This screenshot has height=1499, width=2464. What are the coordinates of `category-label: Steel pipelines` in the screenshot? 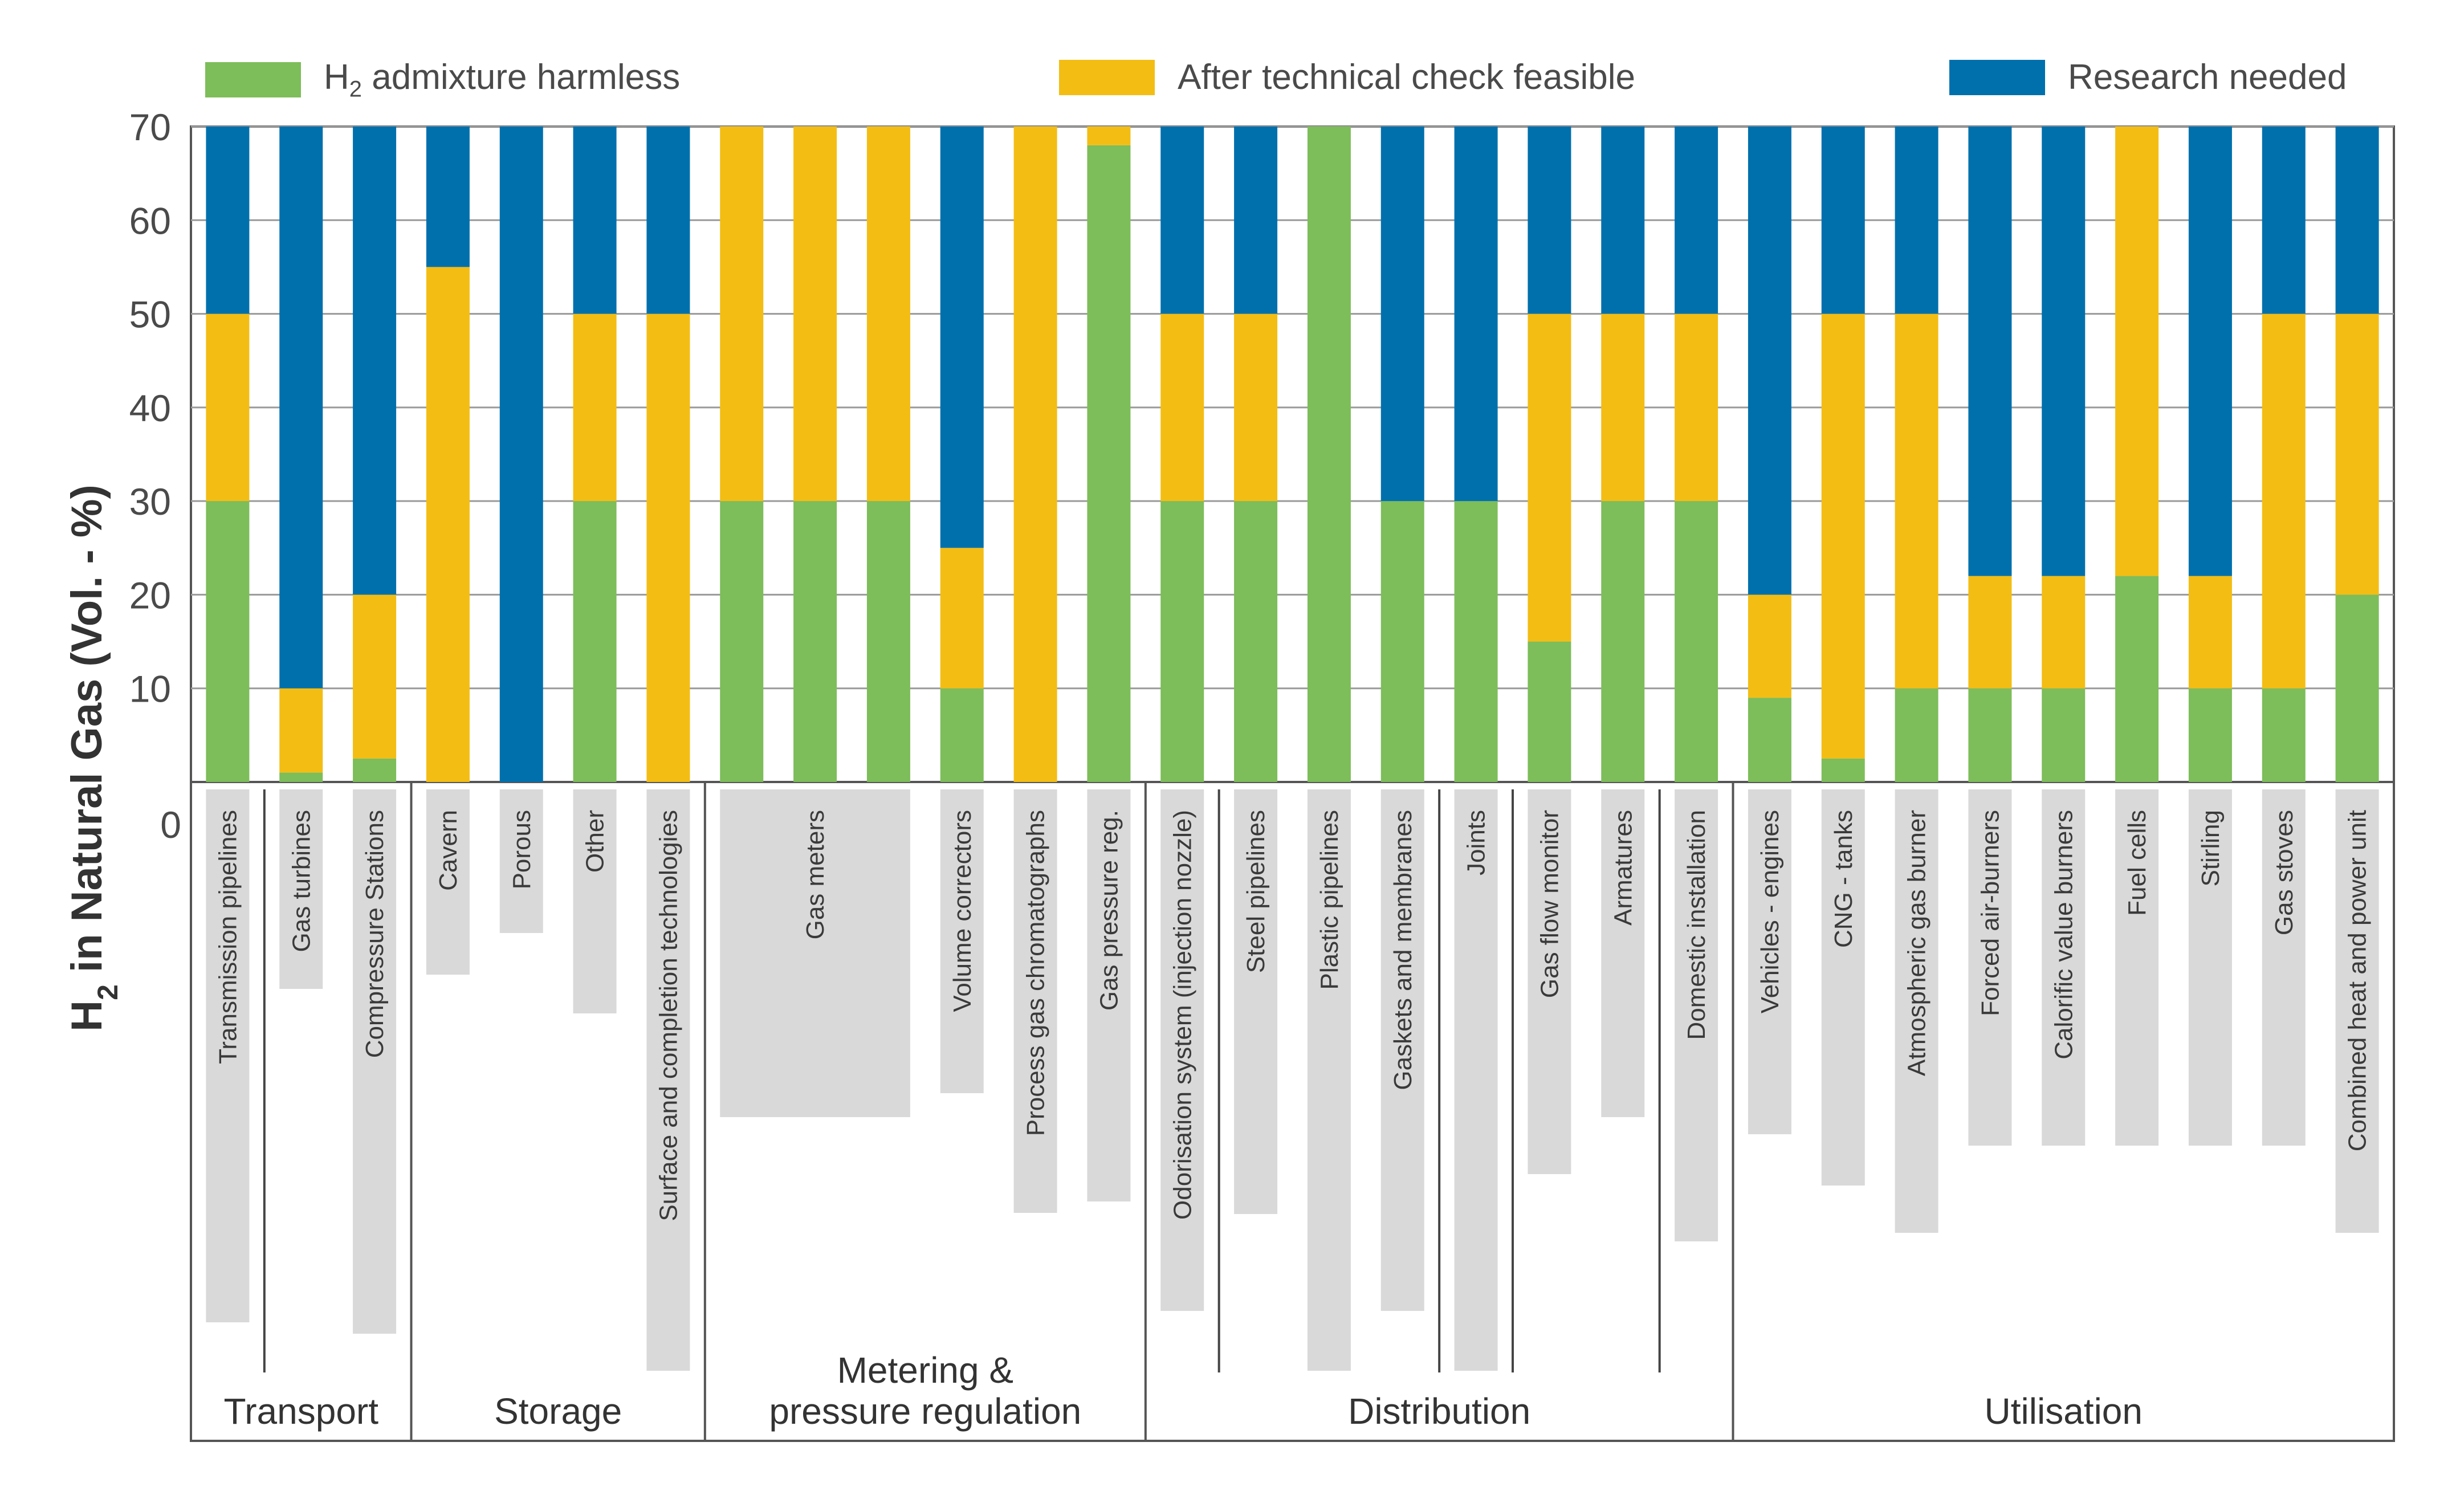 It's located at (1256, 891).